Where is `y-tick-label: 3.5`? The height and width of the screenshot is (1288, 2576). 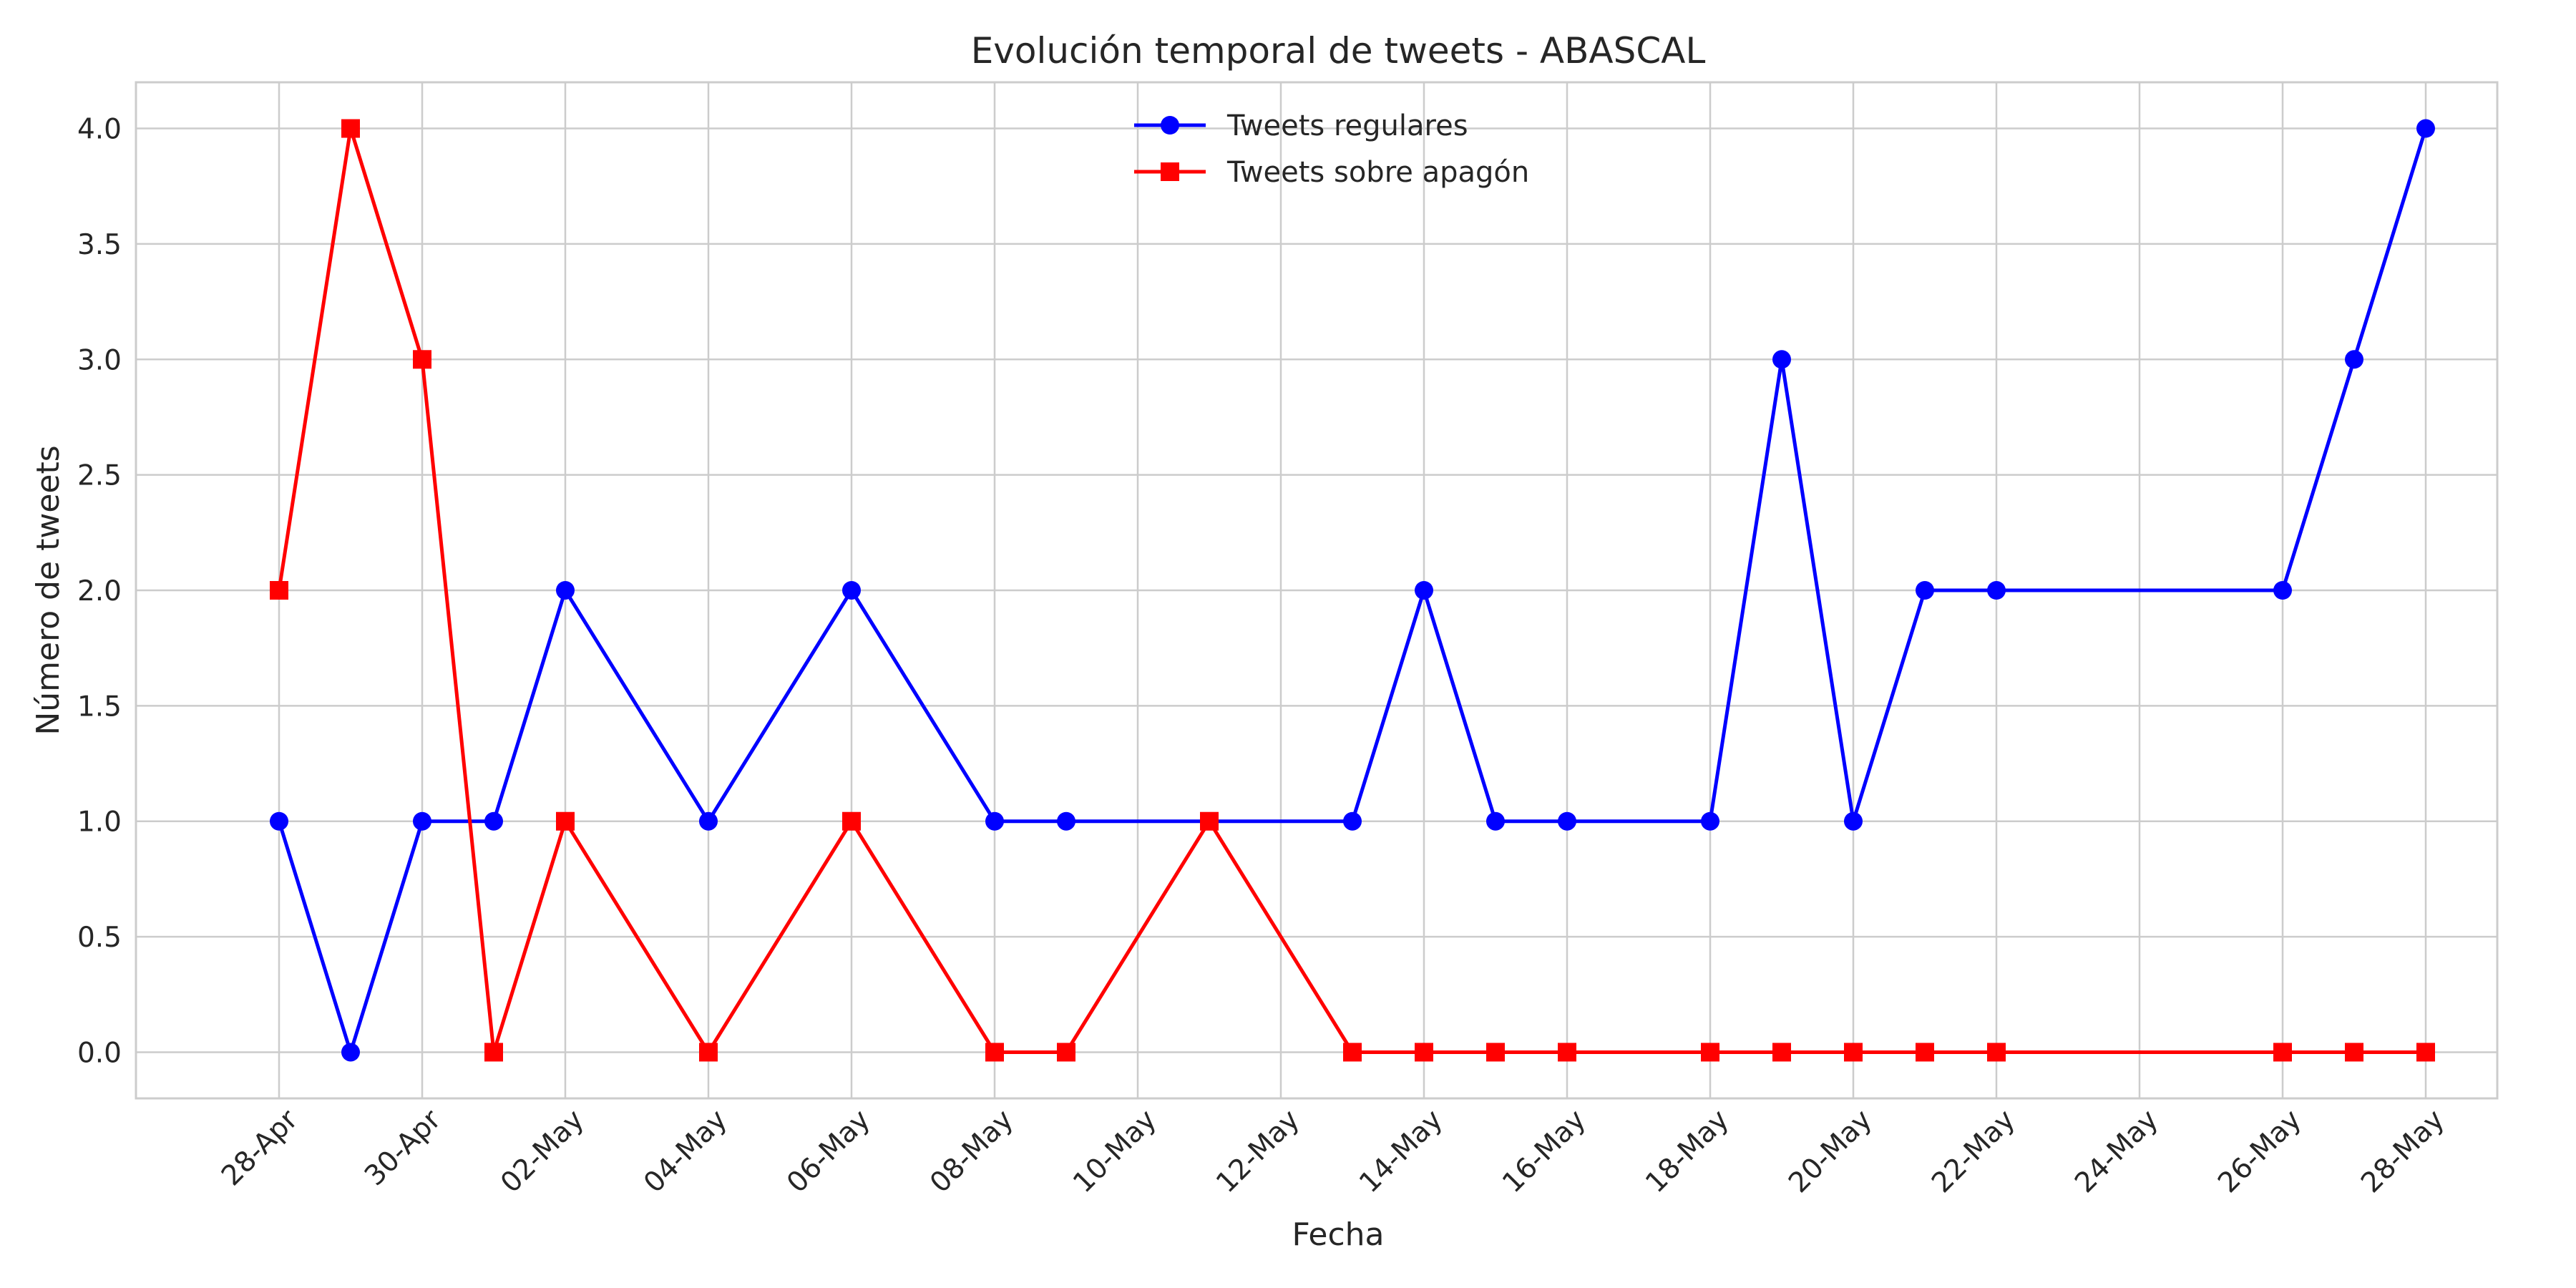
y-tick-label: 3.5 is located at coordinates (100, 245).